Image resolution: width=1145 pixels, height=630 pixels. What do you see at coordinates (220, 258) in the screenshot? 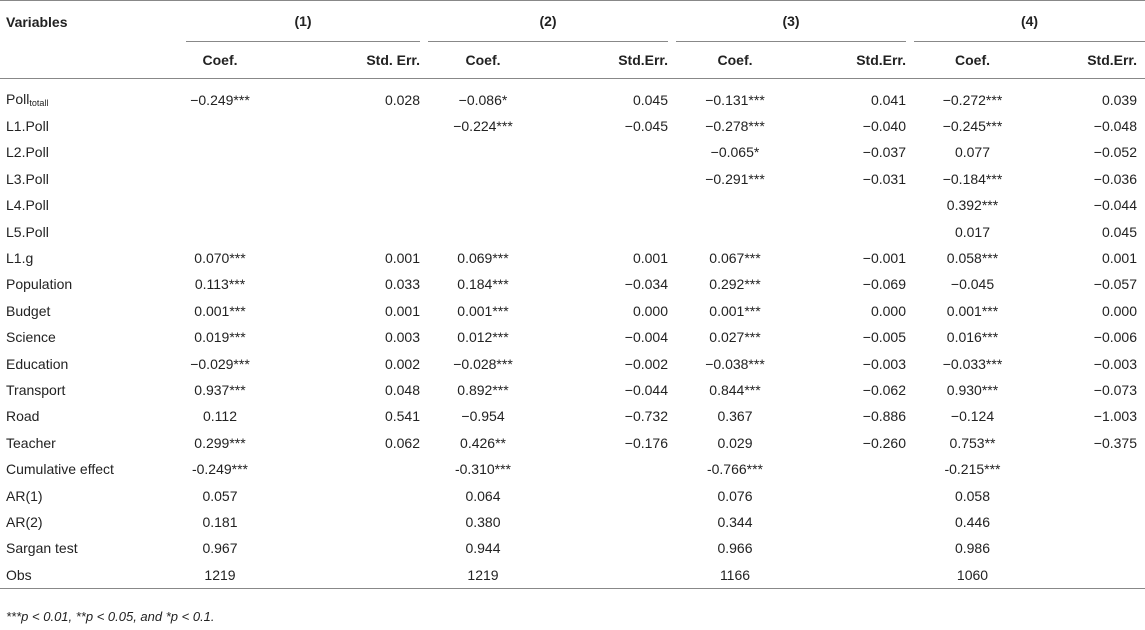
I see `coef-cell: 0.070***` at bounding box center [220, 258].